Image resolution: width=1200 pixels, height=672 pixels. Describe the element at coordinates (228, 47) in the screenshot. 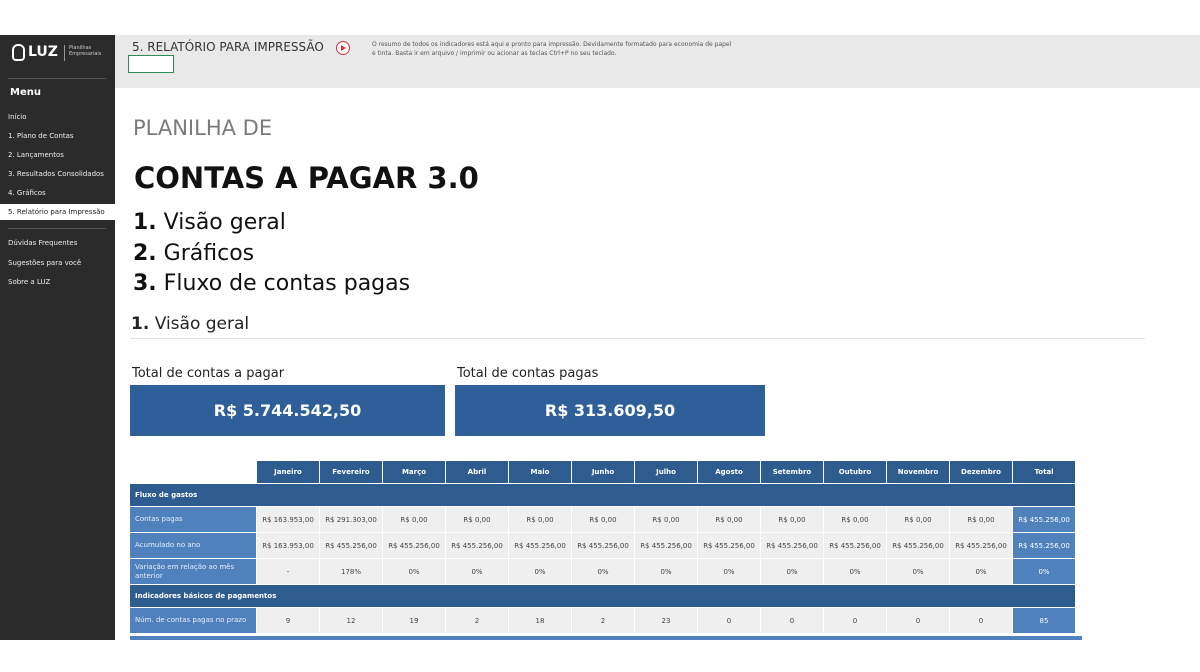

I see `page-title: 5. RELATÓRIO PARA IMPRESSÃO` at that location.